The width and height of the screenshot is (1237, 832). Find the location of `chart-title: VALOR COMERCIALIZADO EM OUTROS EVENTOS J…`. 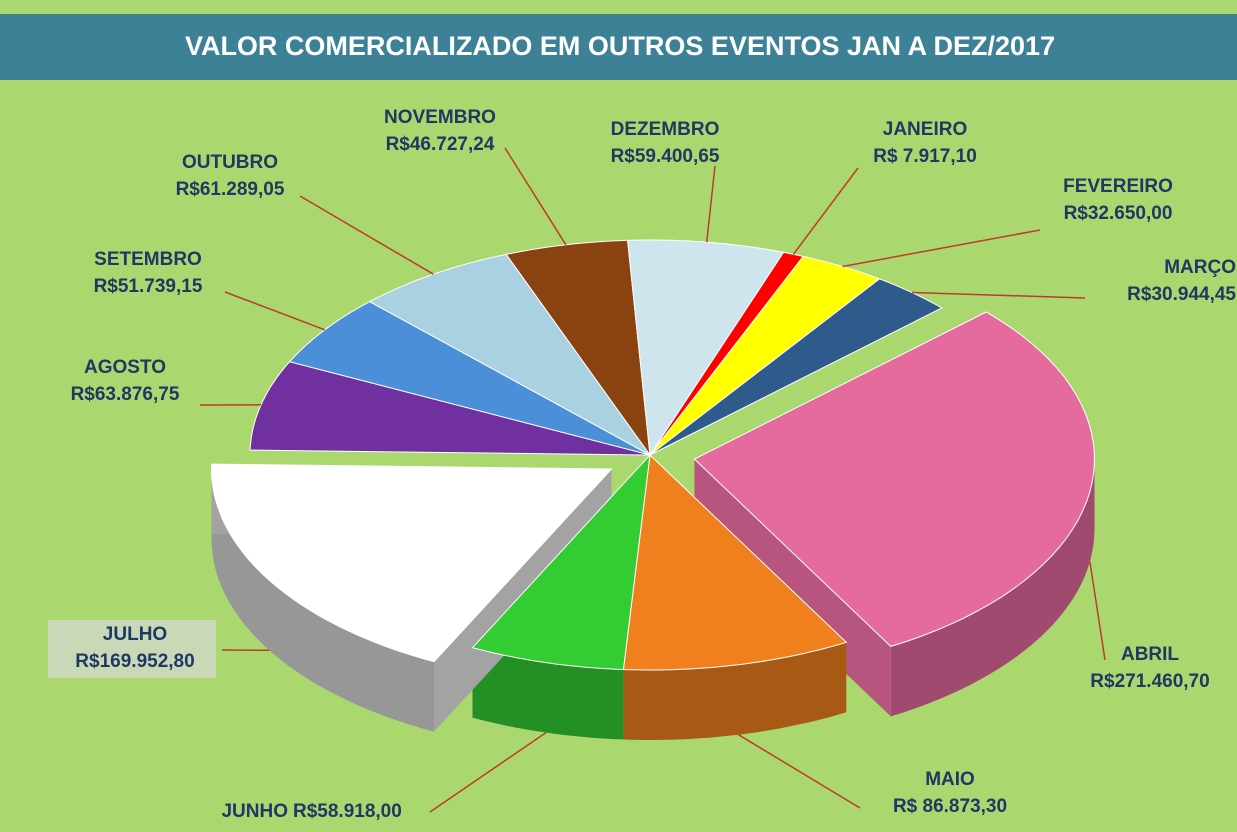

chart-title: VALOR COMERCIALIZADO EM OUTROS EVENTOS J… is located at coordinates (620, 46).